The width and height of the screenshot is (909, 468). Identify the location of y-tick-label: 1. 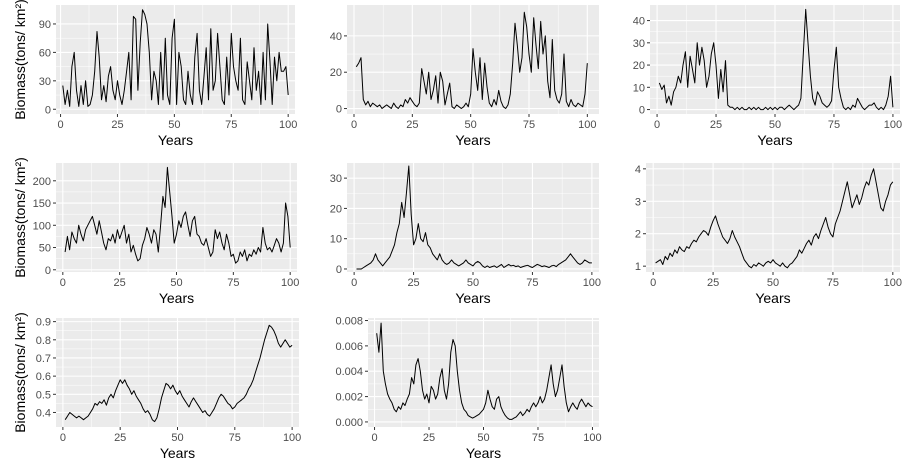
(638, 267).